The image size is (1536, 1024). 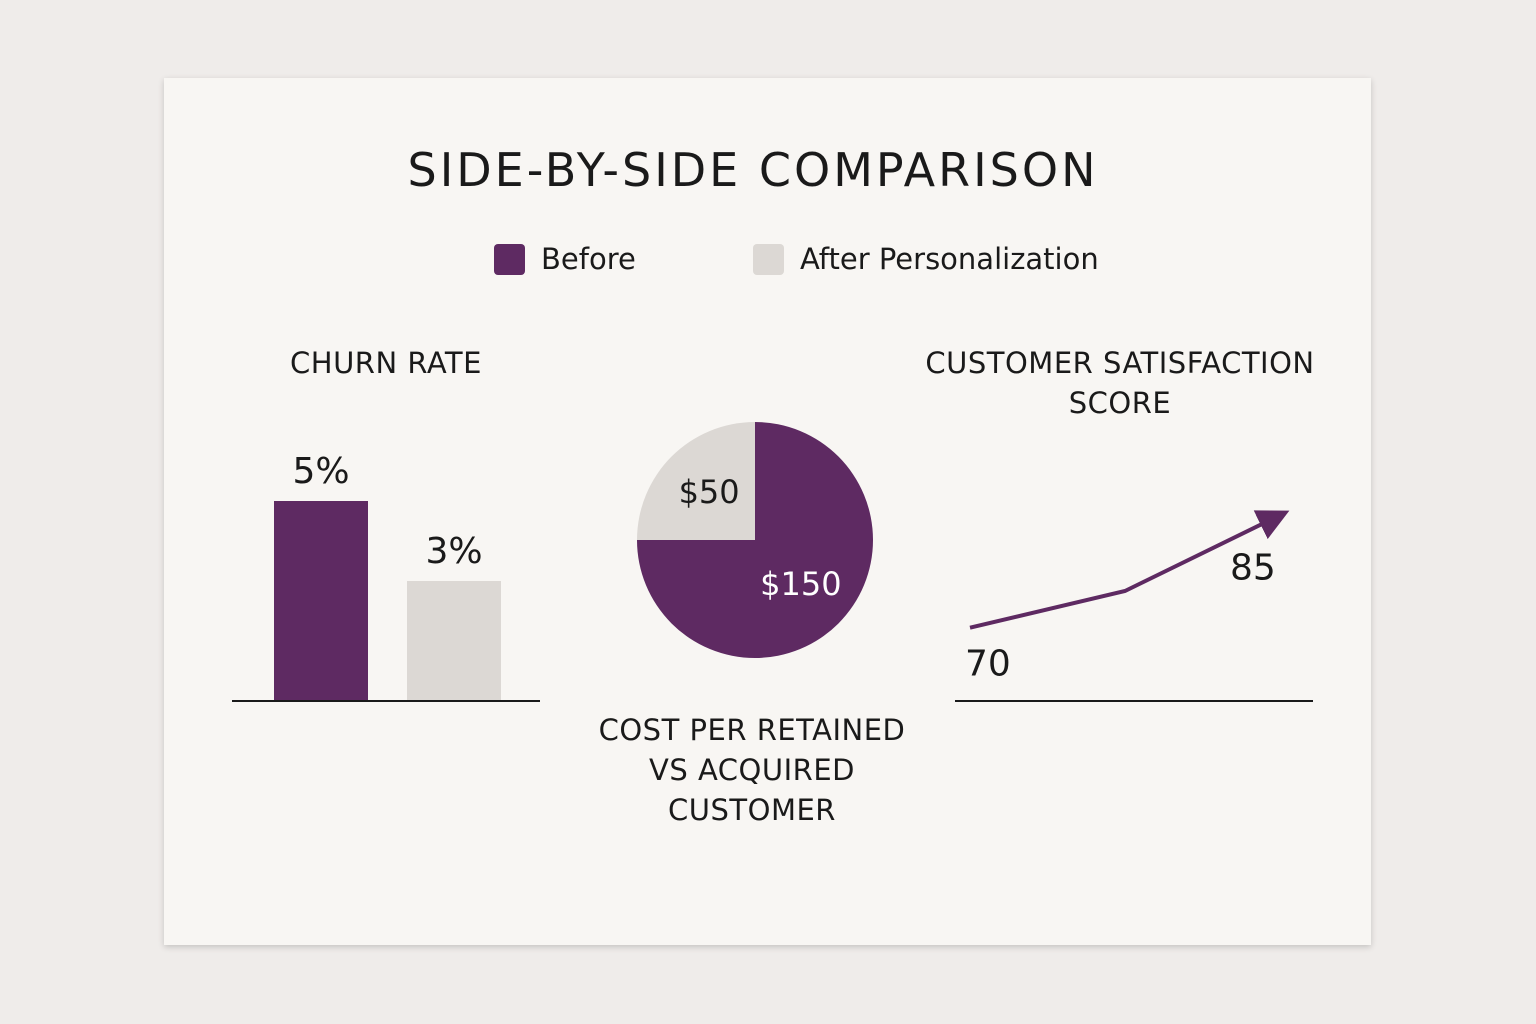 I want to click on value-label: $50, so click(x=709, y=492).